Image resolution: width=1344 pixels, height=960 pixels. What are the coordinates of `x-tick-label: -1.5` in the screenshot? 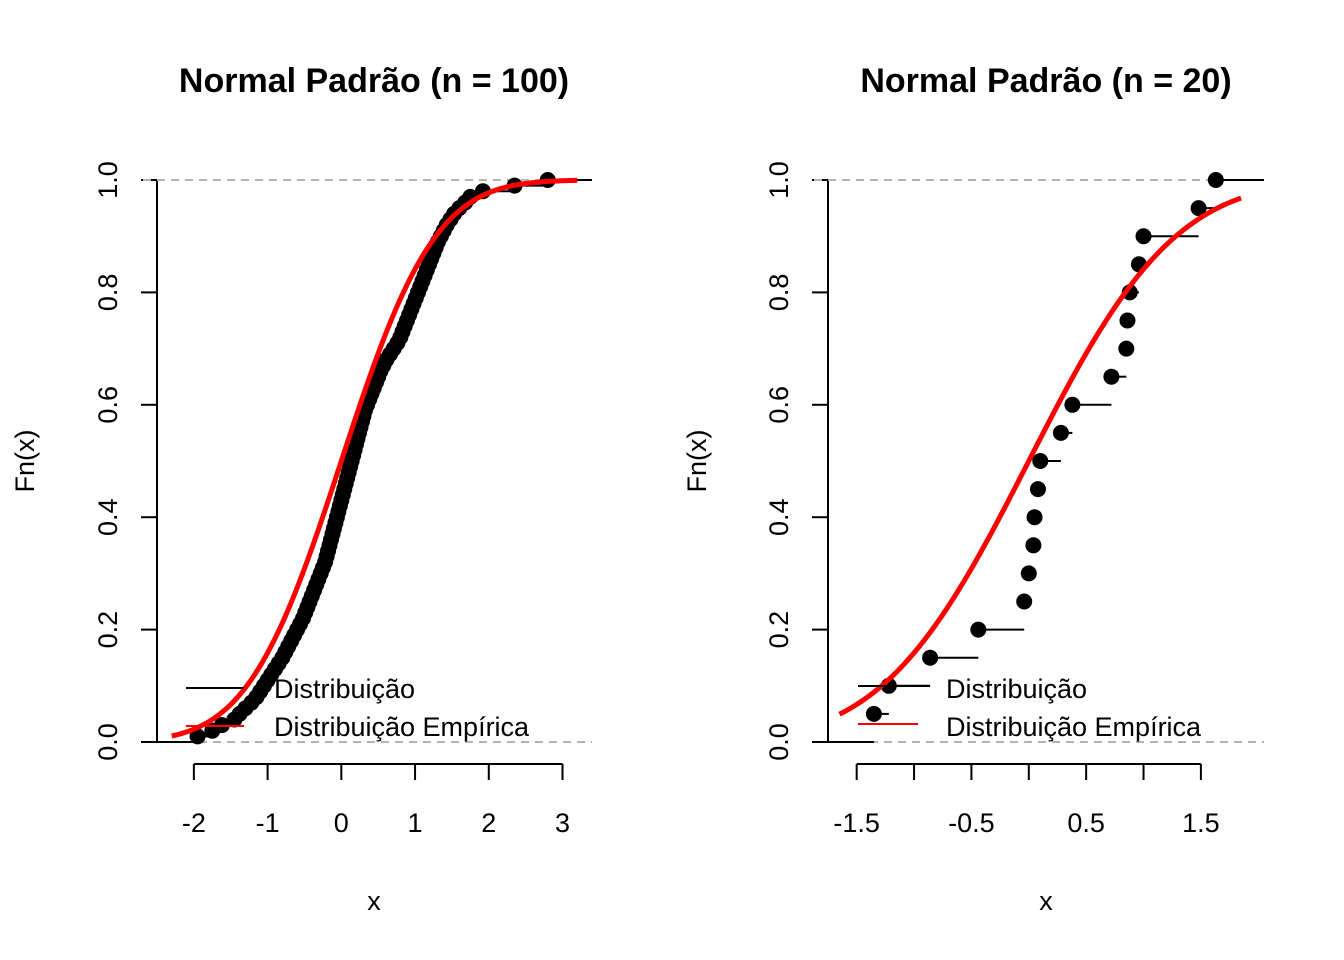 It's located at (856, 823).